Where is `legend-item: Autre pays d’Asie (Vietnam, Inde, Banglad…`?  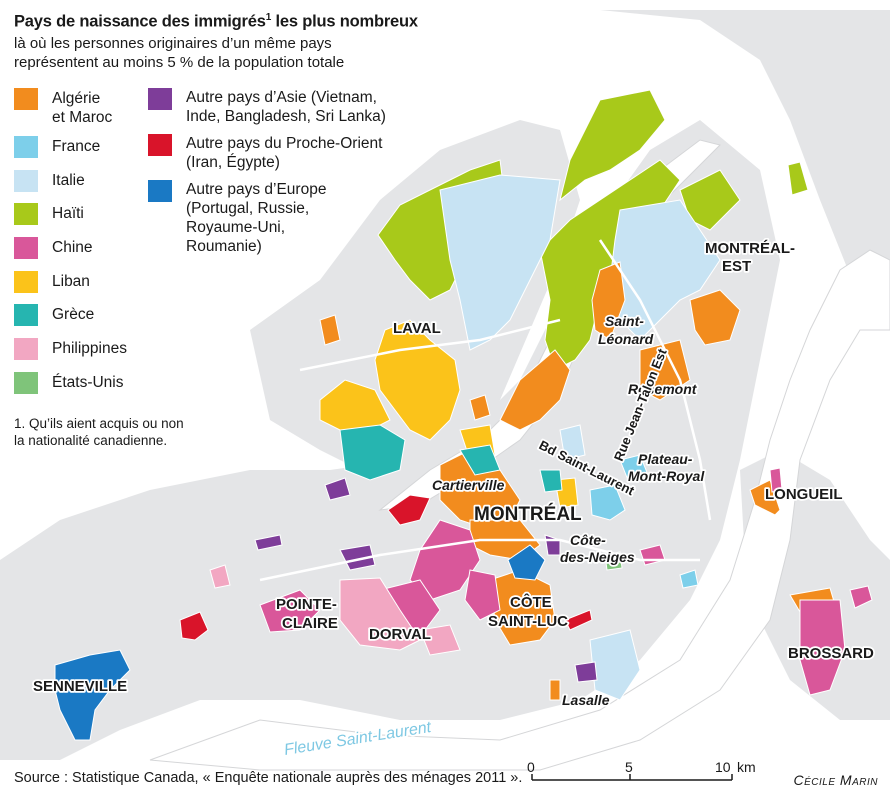
legend-item: Autre pays d’Asie (Vietnam, Inde, Banglad… is located at coordinates (267, 107).